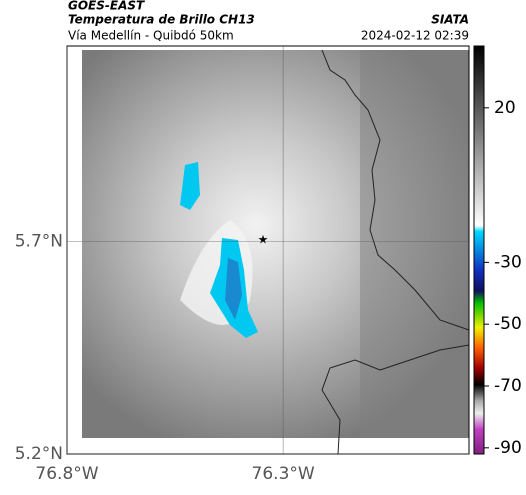 The height and width of the screenshot is (495, 526). What do you see at coordinates (508, 324) in the screenshot?
I see `colorbar-tick-label: -50` at bounding box center [508, 324].